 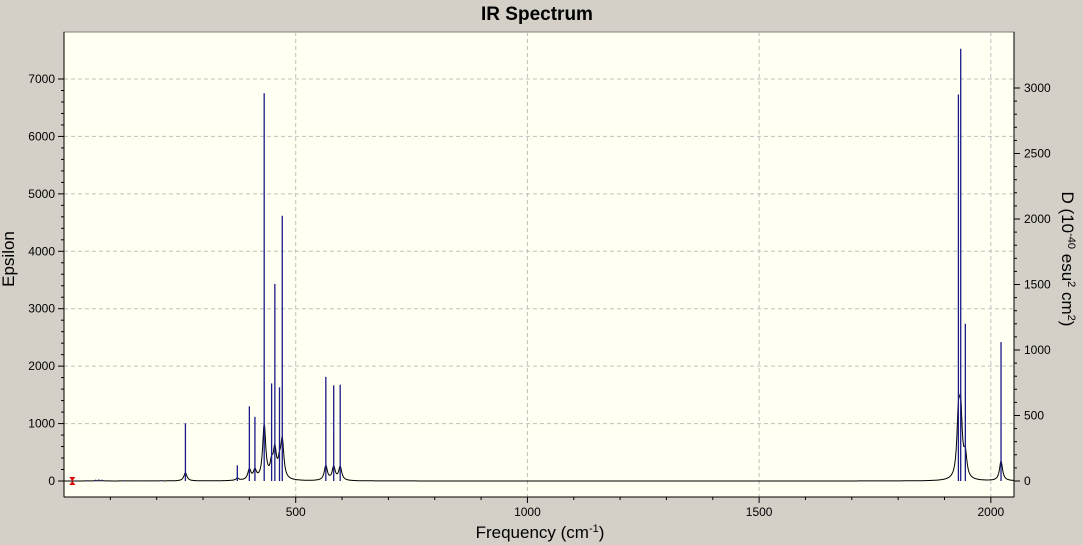 What do you see at coordinates (41, 251) in the screenshot?
I see `left-tick-label: 4000` at bounding box center [41, 251].